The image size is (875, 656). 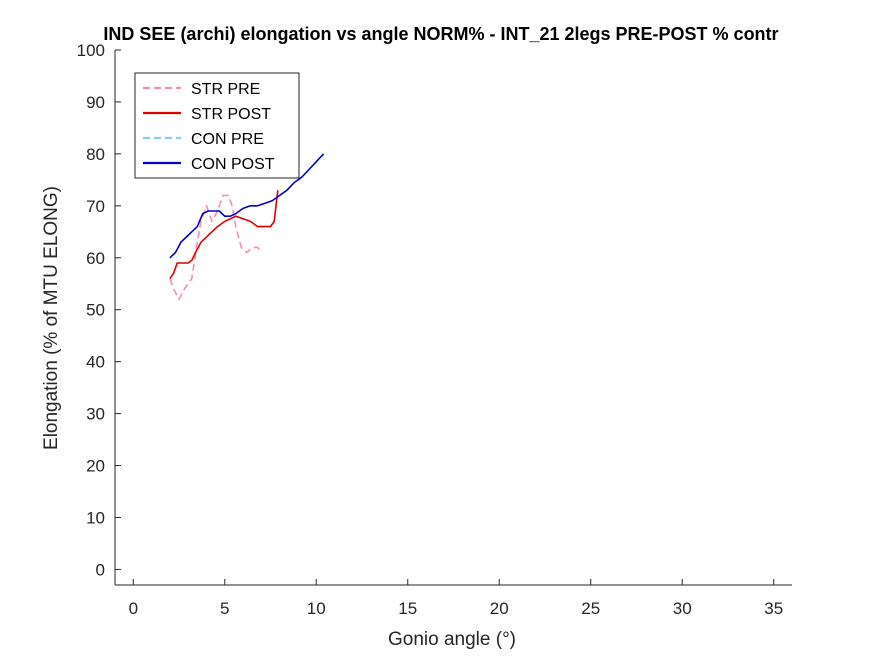 What do you see at coordinates (407, 608) in the screenshot?
I see `x-tick-label: 15` at bounding box center [407, 608].